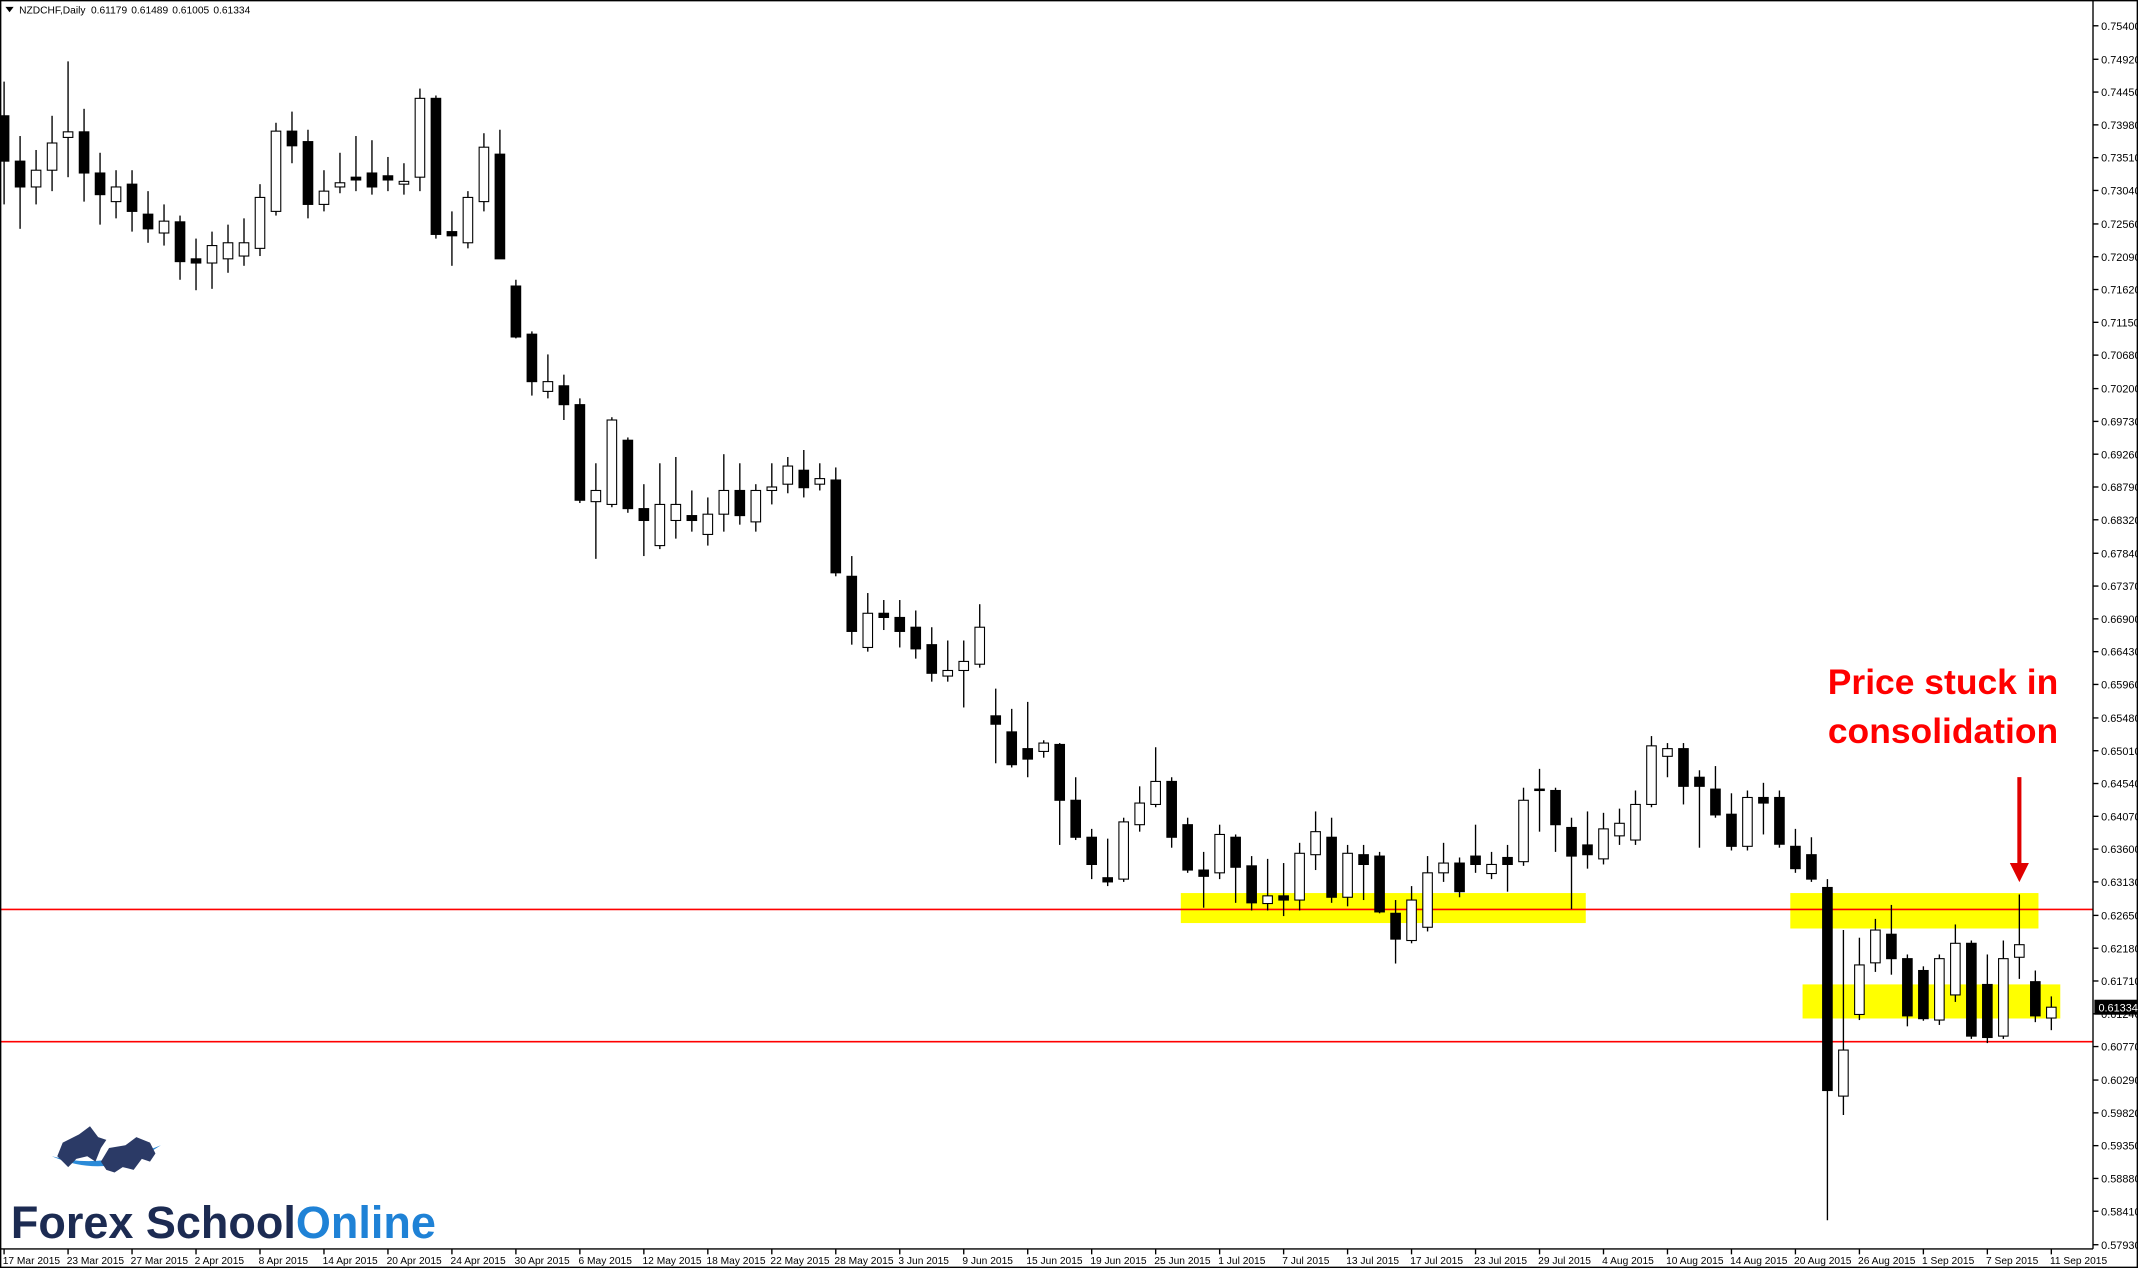 The image size is (2138, 1268). I want to click on y-tick-label: 0.69260, so click(2119, 455).